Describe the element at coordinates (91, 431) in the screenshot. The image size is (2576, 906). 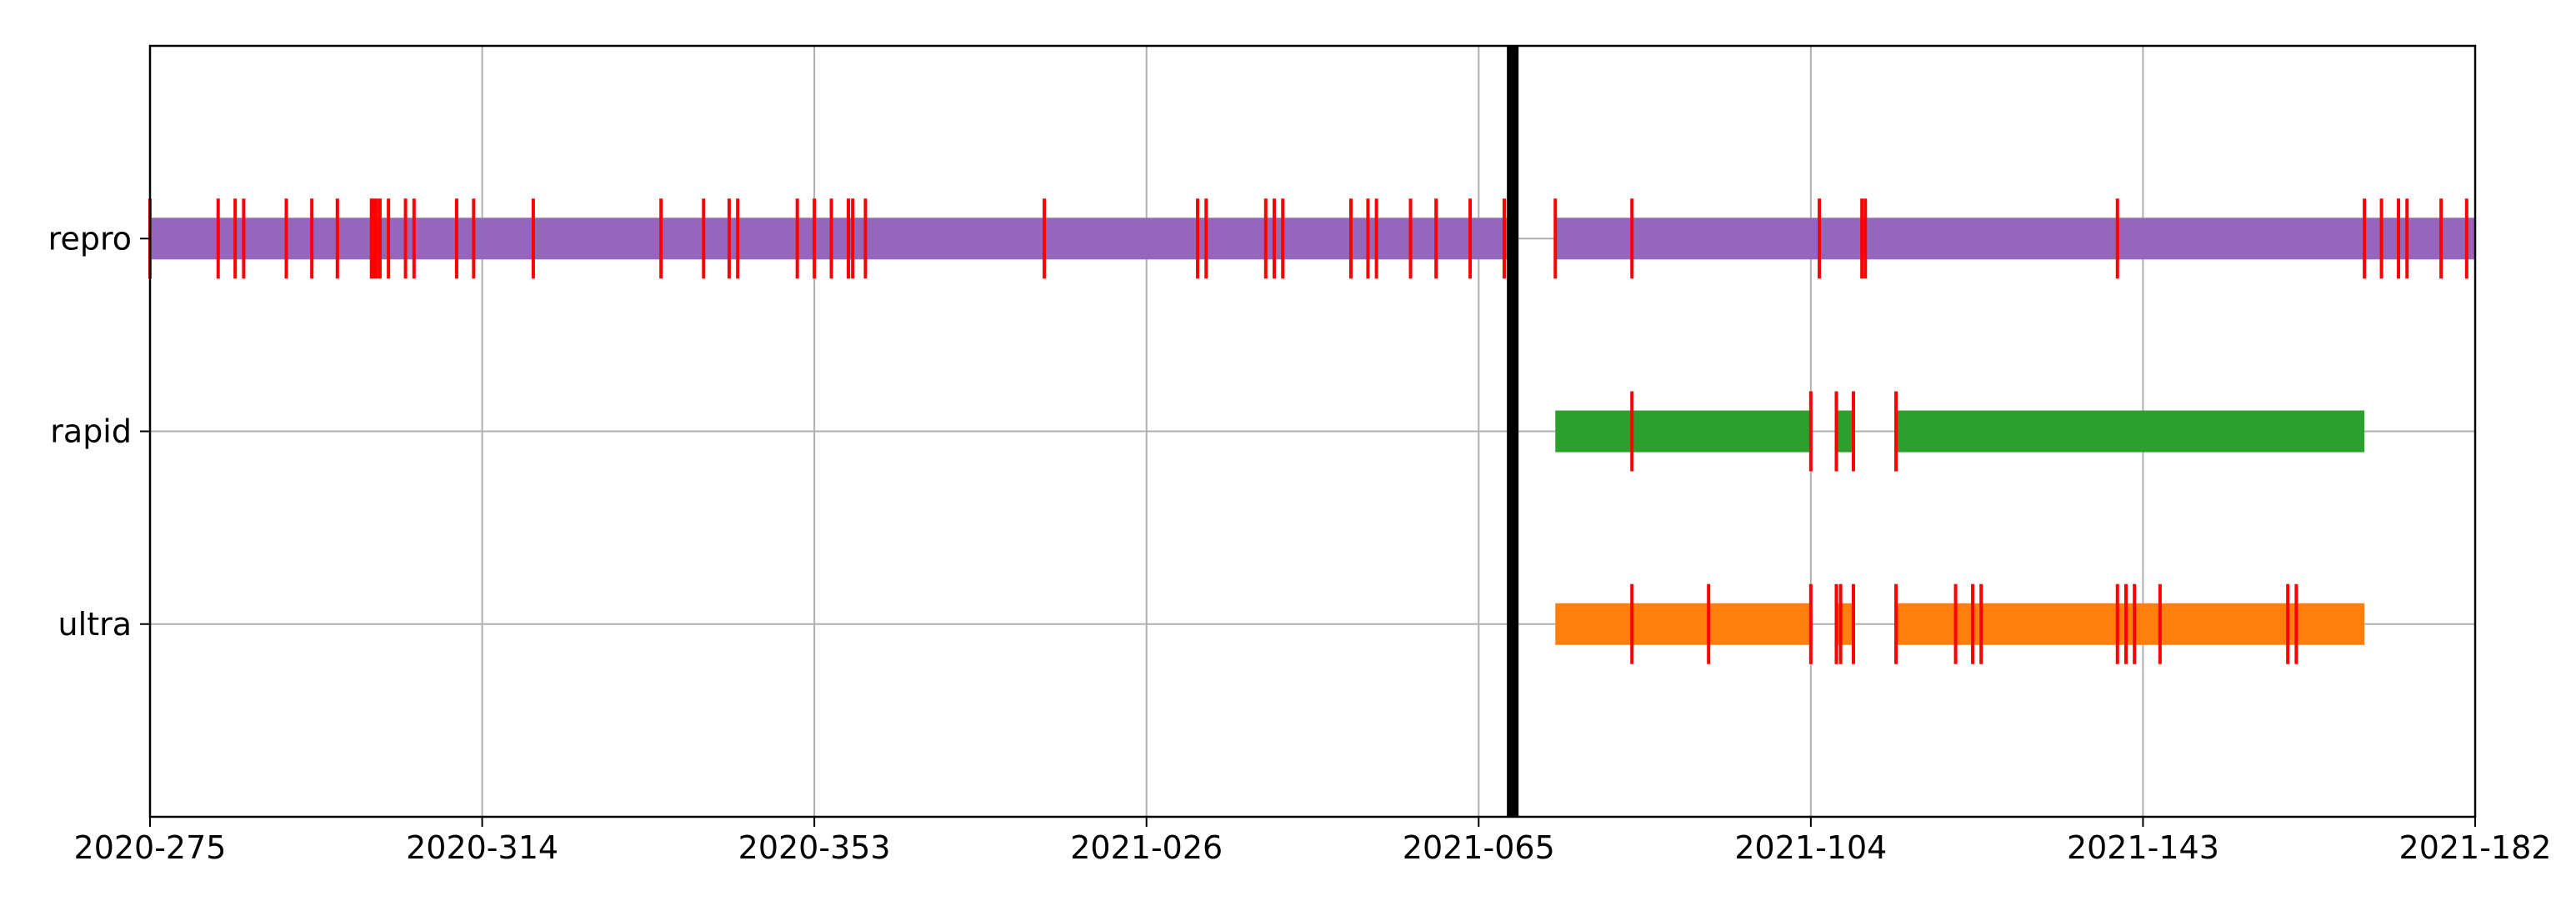
I see `y-tick-label: rapid` at that location.